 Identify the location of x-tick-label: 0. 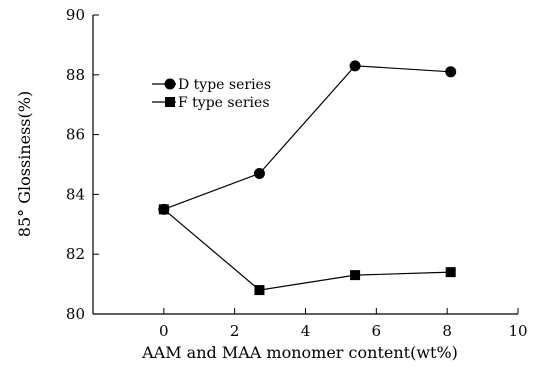
(164, 331).